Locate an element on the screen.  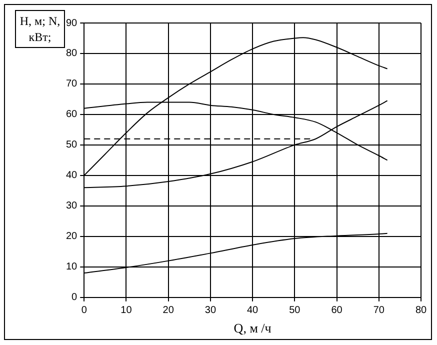
y-tick-label: 30 is located at coordinates (72, 206).